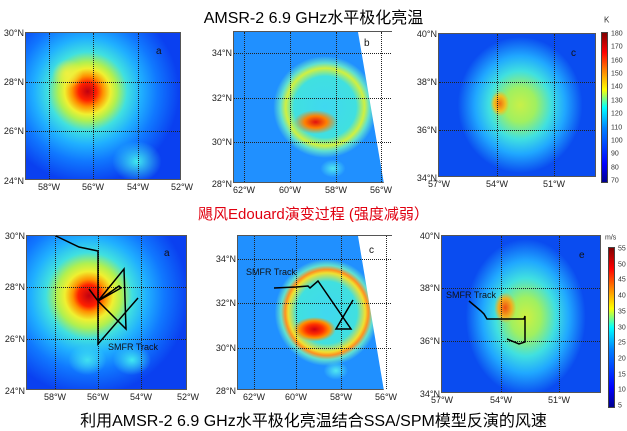  I want to click on colorbar-tick: 80, so click(615, 168).